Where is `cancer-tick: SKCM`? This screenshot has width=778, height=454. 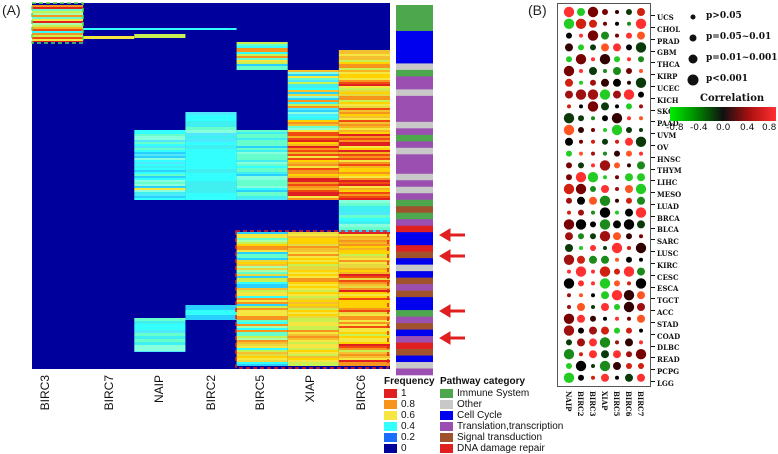 cancer-tick: SKCM is located at coordinates (666, 110).